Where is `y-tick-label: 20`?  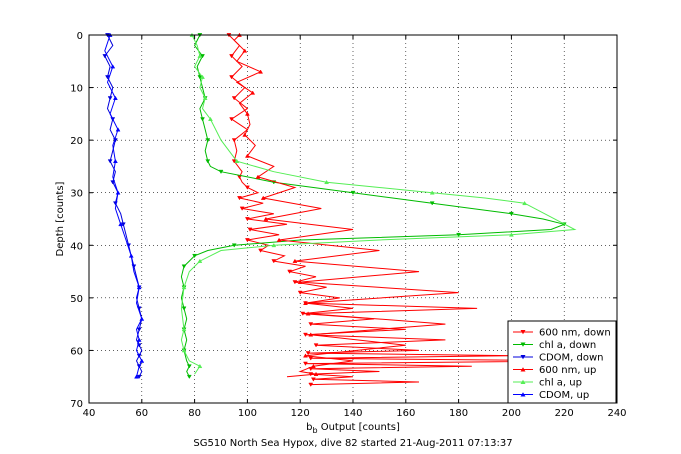 y-tick-label: 20 is located at coordinates (76, 141).